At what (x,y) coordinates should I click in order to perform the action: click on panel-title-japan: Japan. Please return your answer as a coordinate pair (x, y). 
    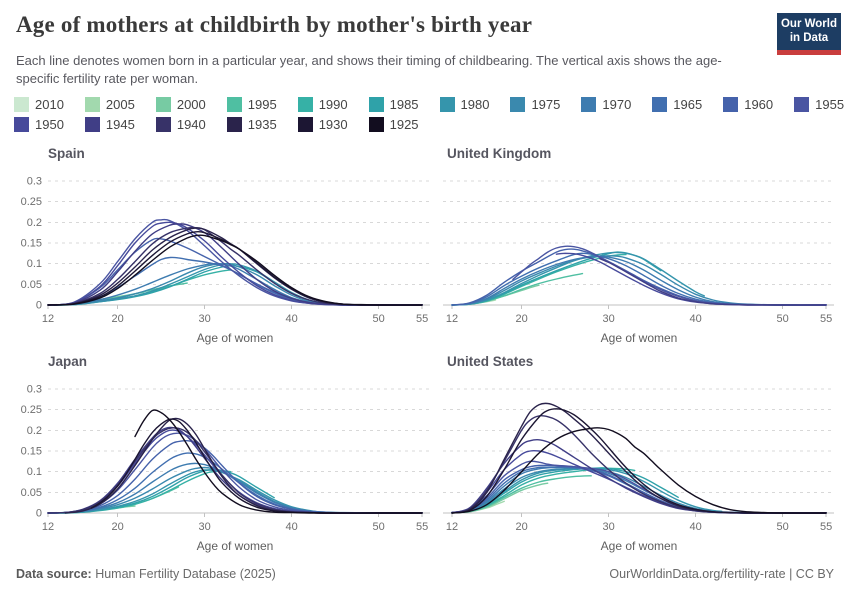
    Looking at the image, I should click on (68, 361).